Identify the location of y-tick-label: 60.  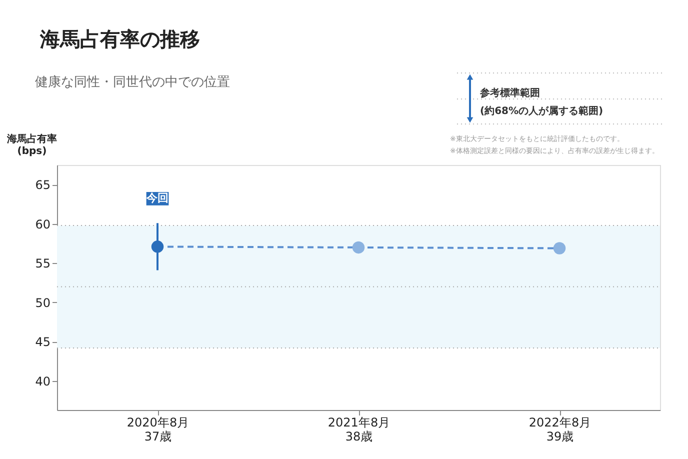
(42, 224).